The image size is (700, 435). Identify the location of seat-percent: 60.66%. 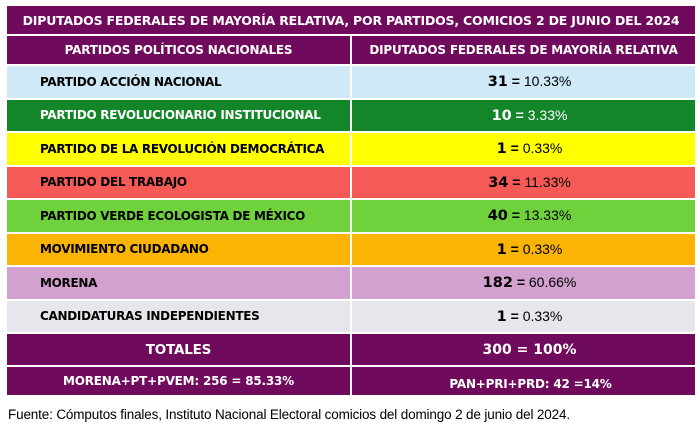
(552, 282).